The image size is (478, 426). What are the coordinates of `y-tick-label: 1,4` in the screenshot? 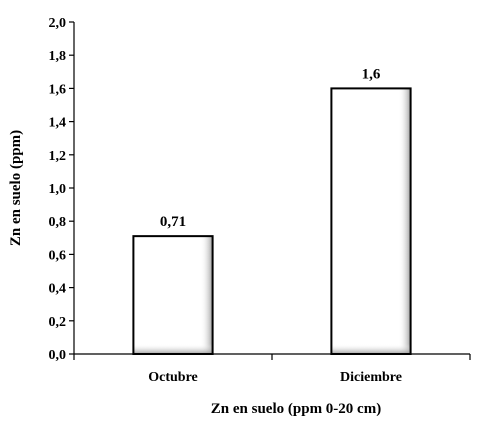 It's located at (58, 123).